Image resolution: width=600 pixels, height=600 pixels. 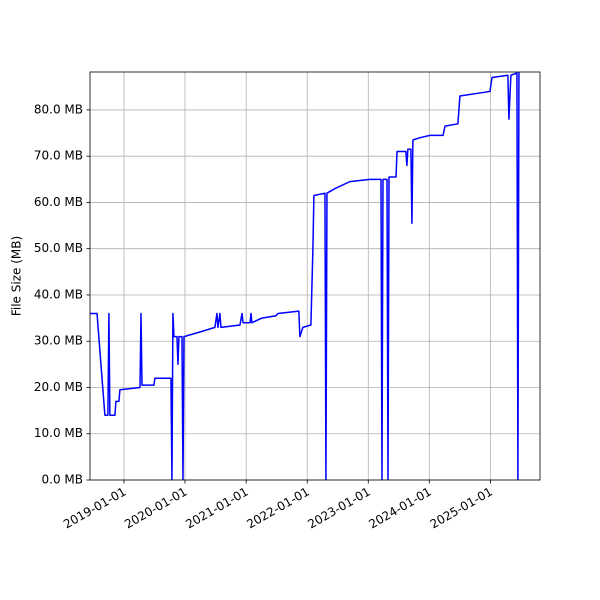 I want to click on y-tick-label: 30.0 MB, so click(x=58, y=341).